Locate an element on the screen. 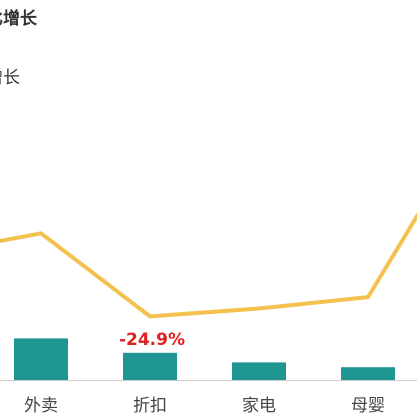 The image size is (417, 417). x-tick-label: 折扣 is located at coordinates (150, 406).